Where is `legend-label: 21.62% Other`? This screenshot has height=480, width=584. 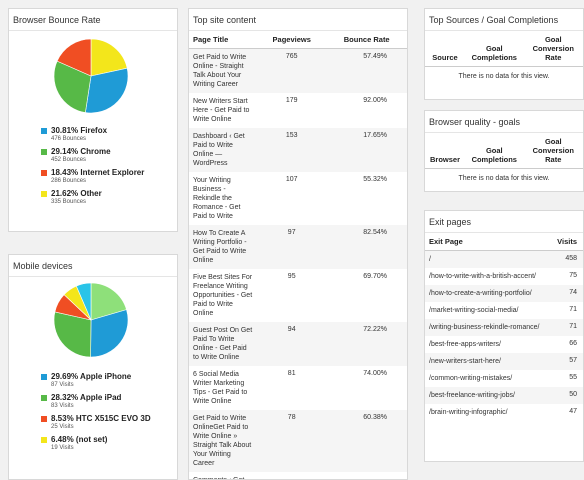 legend-label: 21.62% Other is located at coordinates (76, 193).